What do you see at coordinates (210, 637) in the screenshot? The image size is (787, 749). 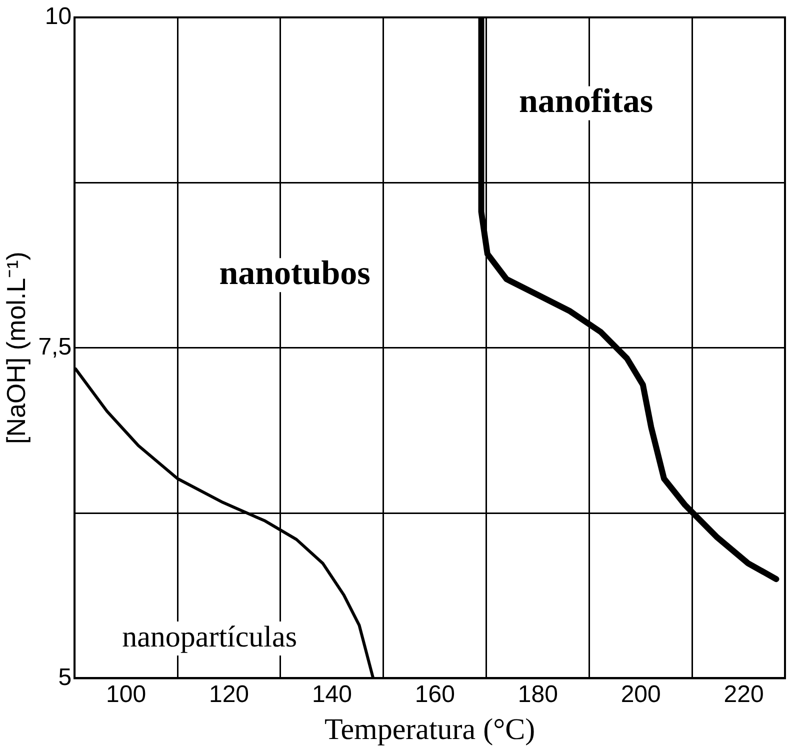 I see `annotation: nanopartículas` at bounding box center [210, 637].